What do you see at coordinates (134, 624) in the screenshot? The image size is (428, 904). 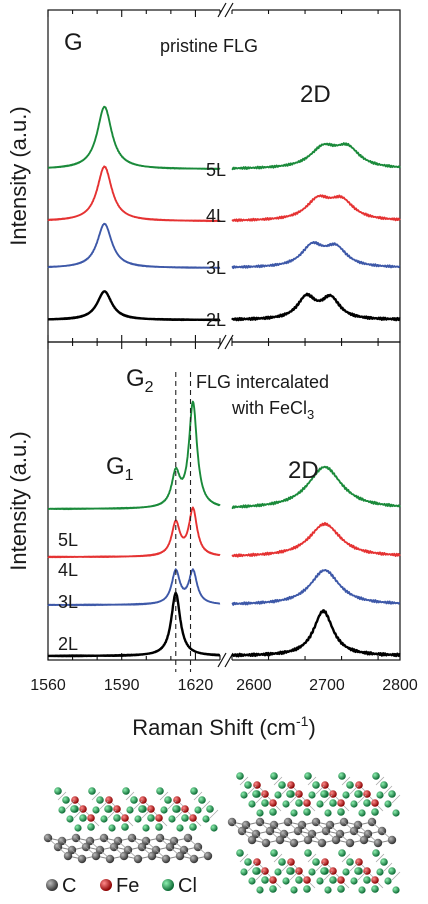 I see `spectrum-intercalated-2L-seg0` at bounding box center [134, 624].